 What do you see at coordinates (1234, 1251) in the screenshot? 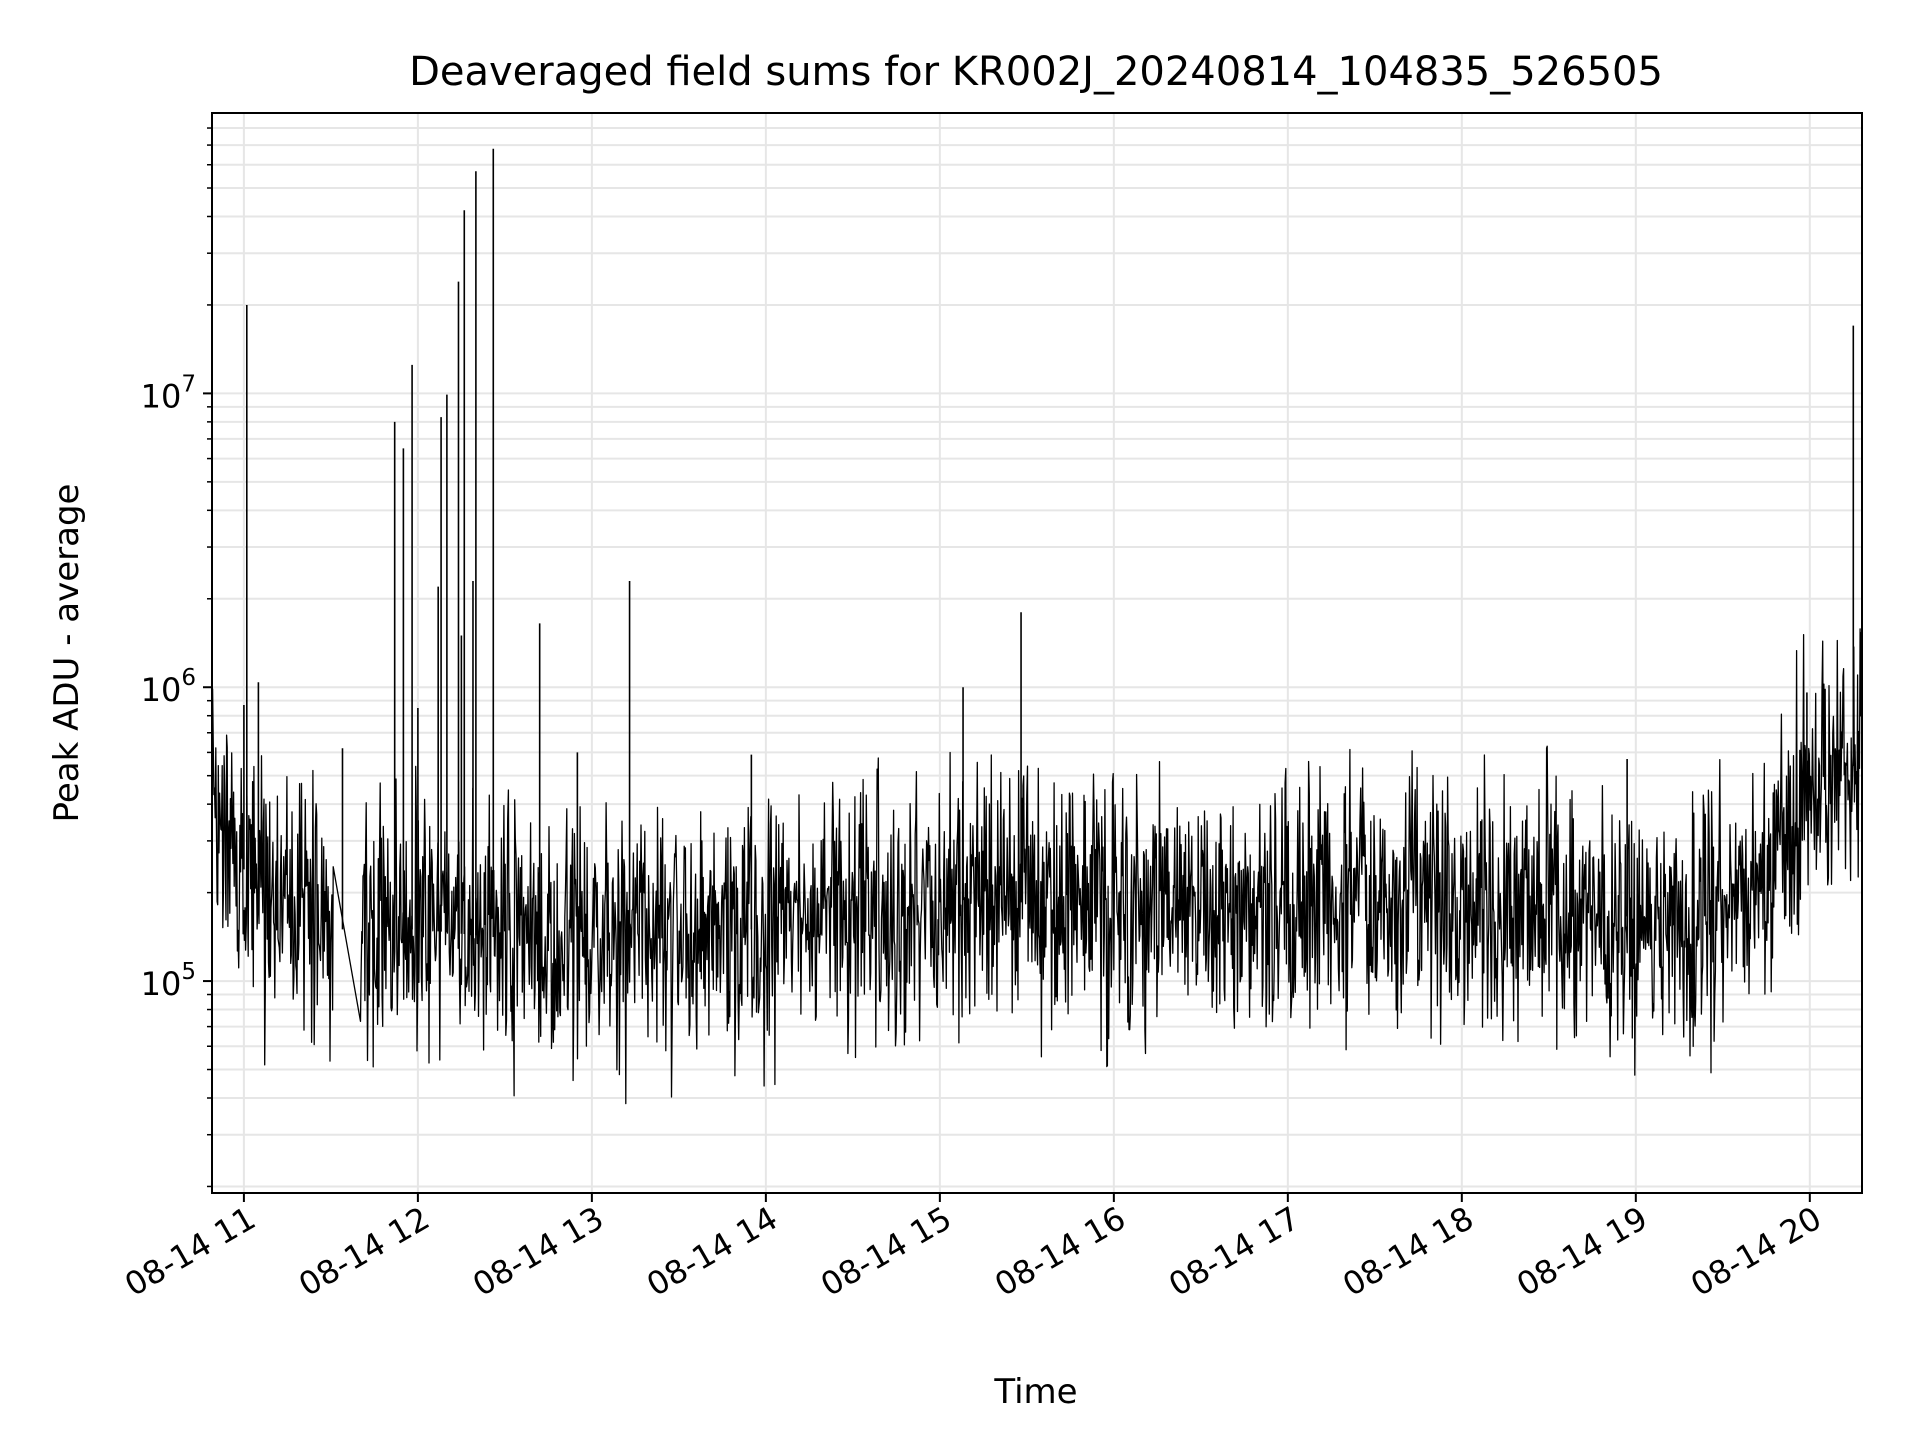
I see `x-tick-label: 08-14 17` at bounding box center [1234, 1251].